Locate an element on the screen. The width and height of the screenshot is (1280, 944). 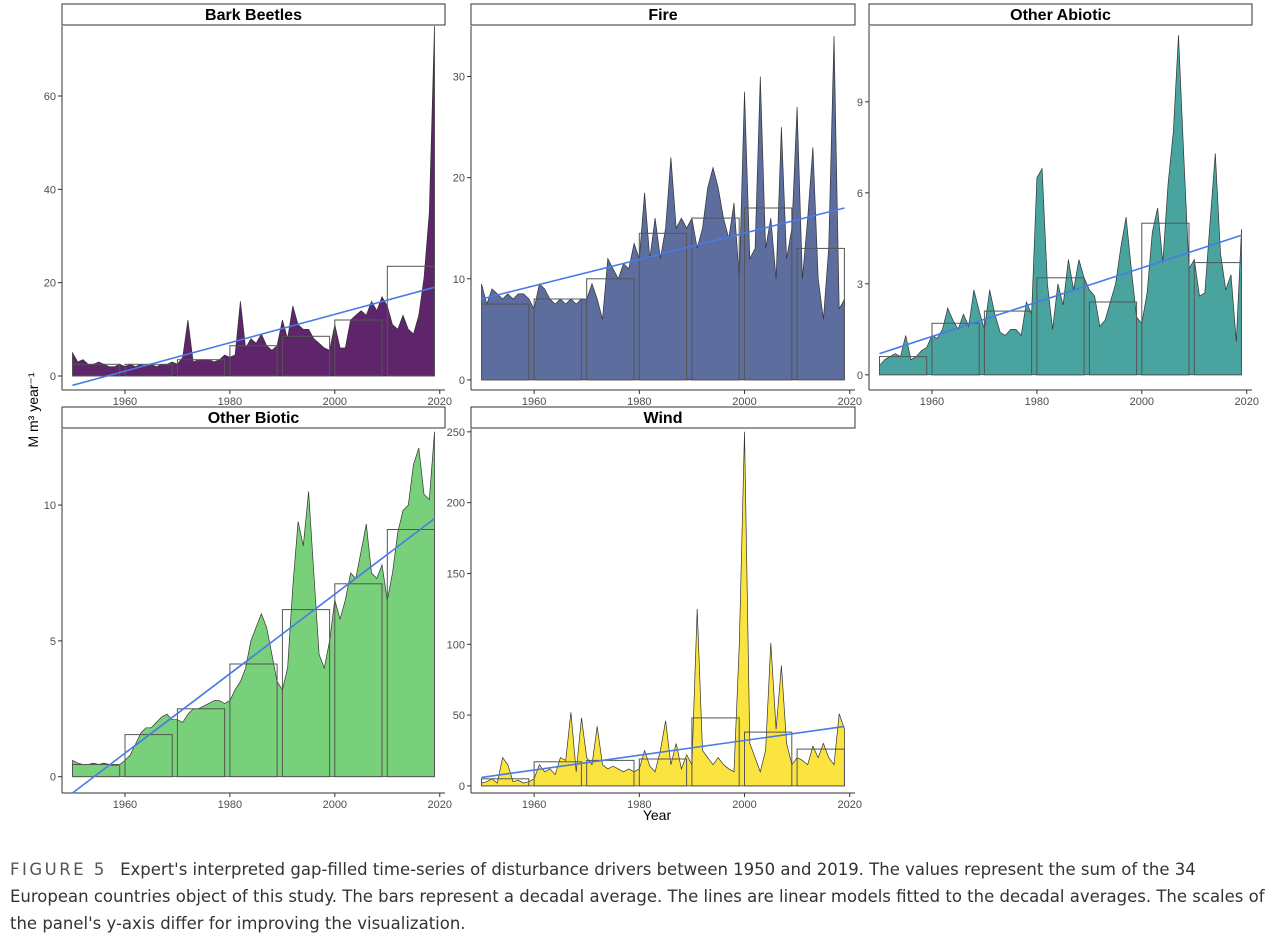
panel-title-fire: Fire is located at coordinates (662, 15).